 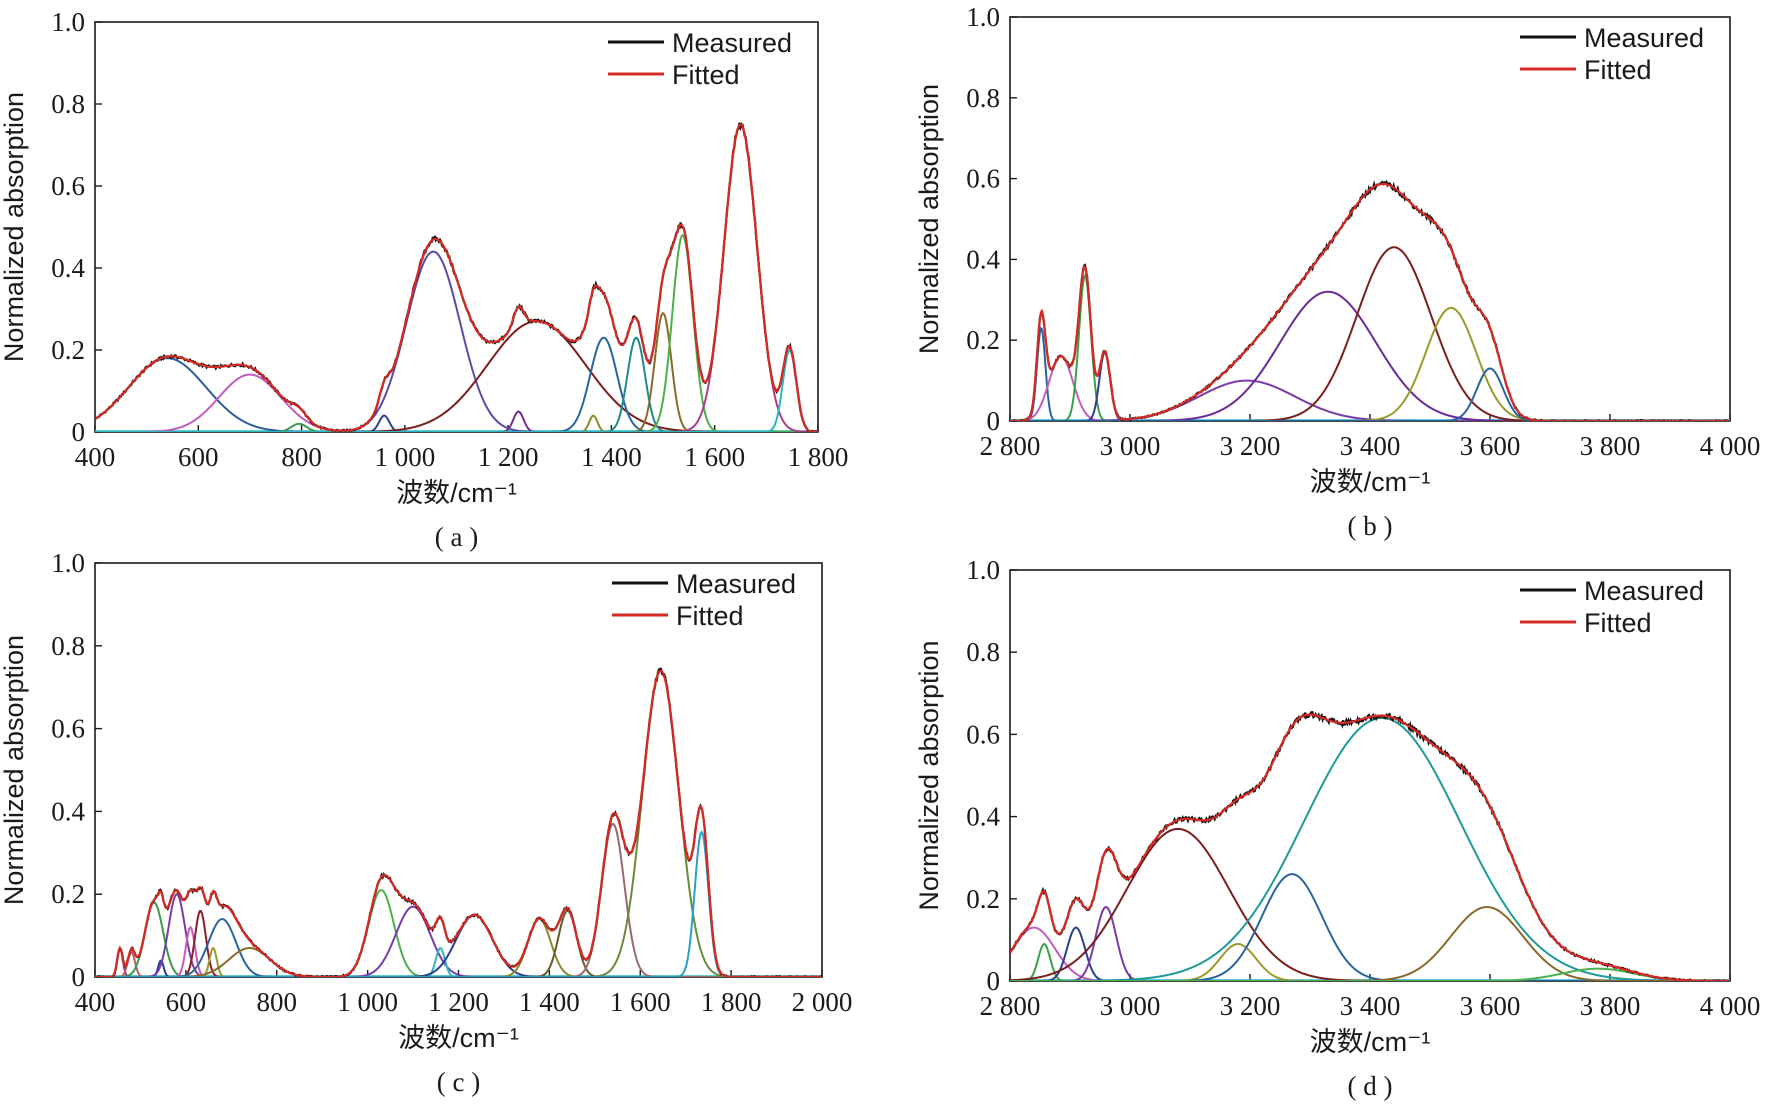 What do you see at coordinates (456, 537) in the screenshot?
I see `panel-caption: ( a )` at bounding box center [456, 537].